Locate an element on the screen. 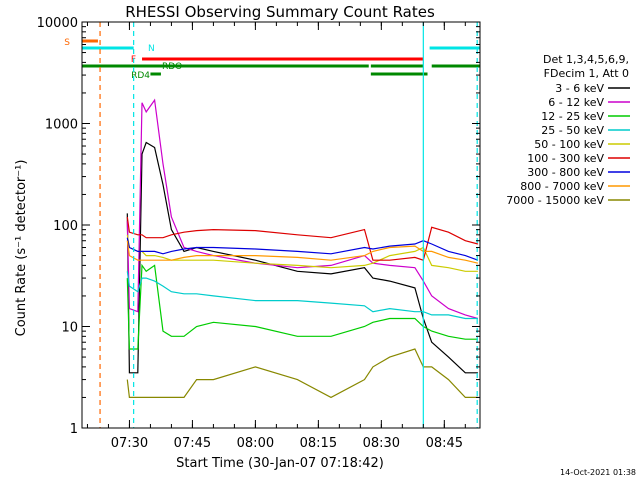  legend-item-label: 3 - 6 keV is located at coordinates (579, 88).